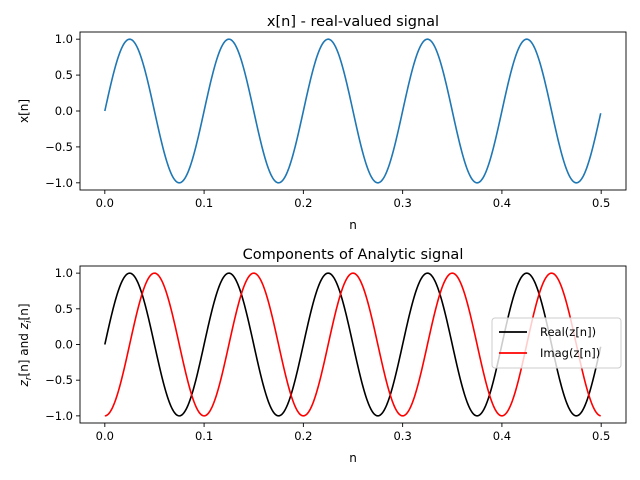 This screenshot has height=480, width=640. What do you see at coordinates (353, 255) in the screenshot?
I see `bottom-chart-title: Components of Analytic signal` at bounding box center [353, 255].